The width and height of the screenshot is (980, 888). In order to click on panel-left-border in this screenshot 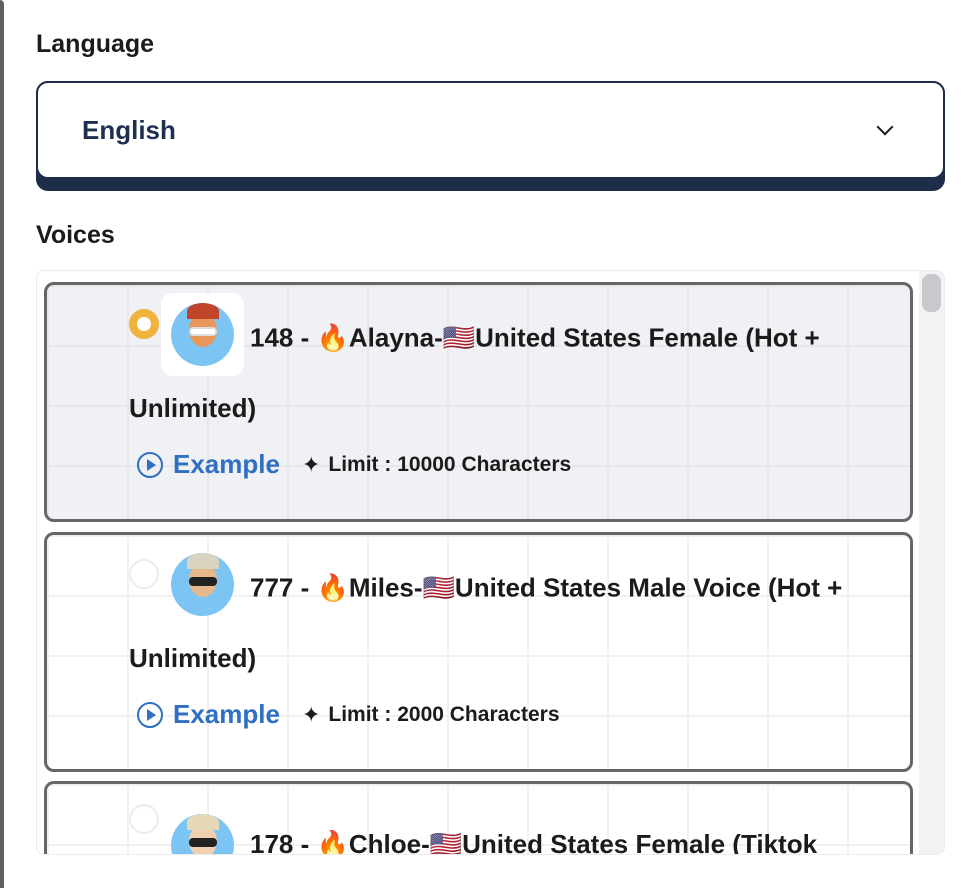, I will do `click(2, 444)`.